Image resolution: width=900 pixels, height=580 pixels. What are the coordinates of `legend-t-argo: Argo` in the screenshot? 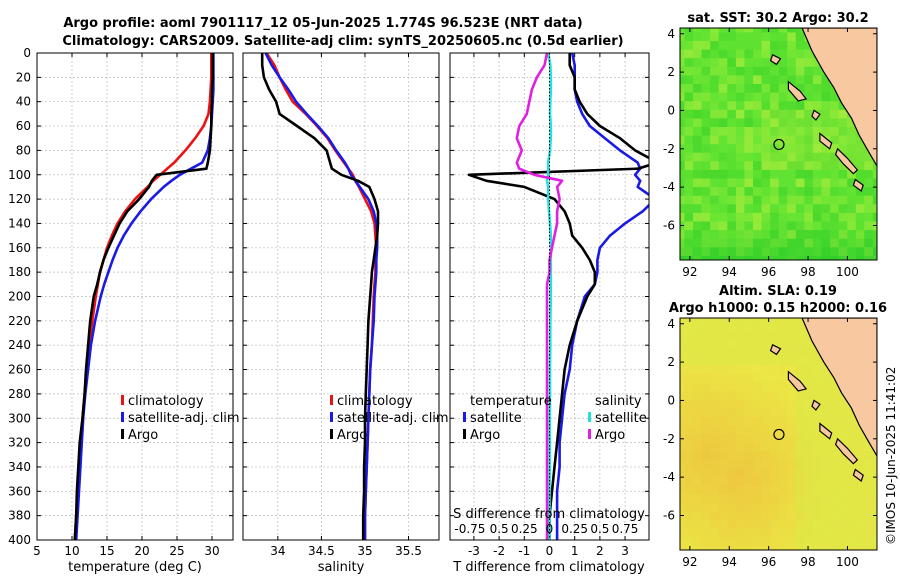 It's located at (485, 435).